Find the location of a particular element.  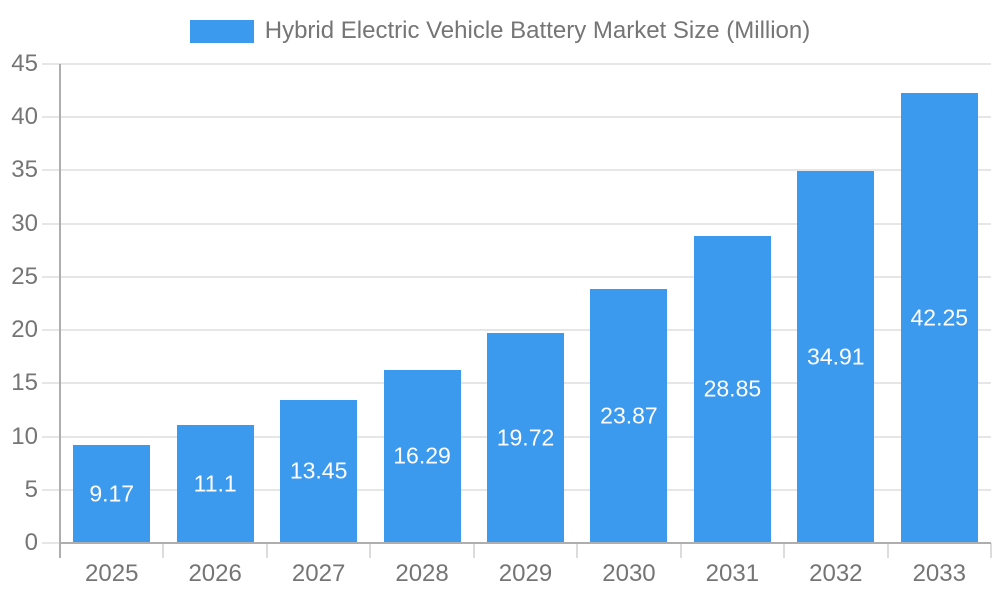

bar-2030 is located at coordinates (629, 415).